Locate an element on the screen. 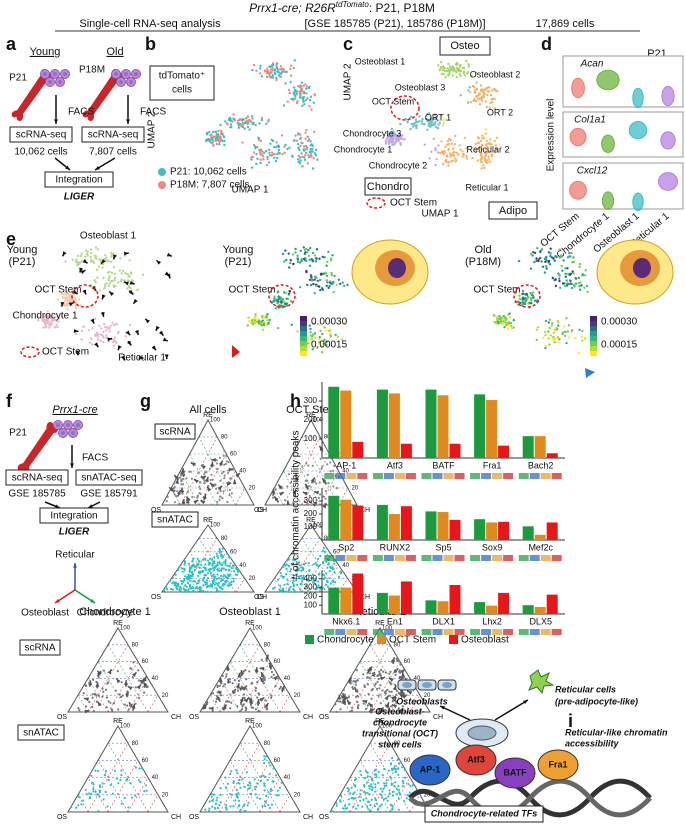 The image size is (685, 829). tf-protein is located at coordinates (515, 773).